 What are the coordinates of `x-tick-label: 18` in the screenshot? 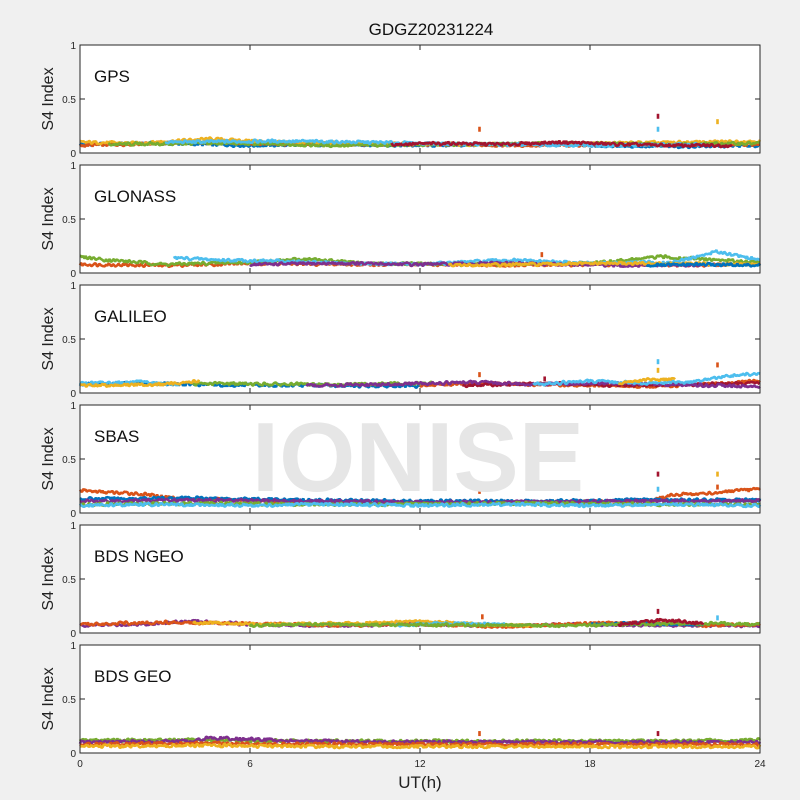 It's located at (590, 764).